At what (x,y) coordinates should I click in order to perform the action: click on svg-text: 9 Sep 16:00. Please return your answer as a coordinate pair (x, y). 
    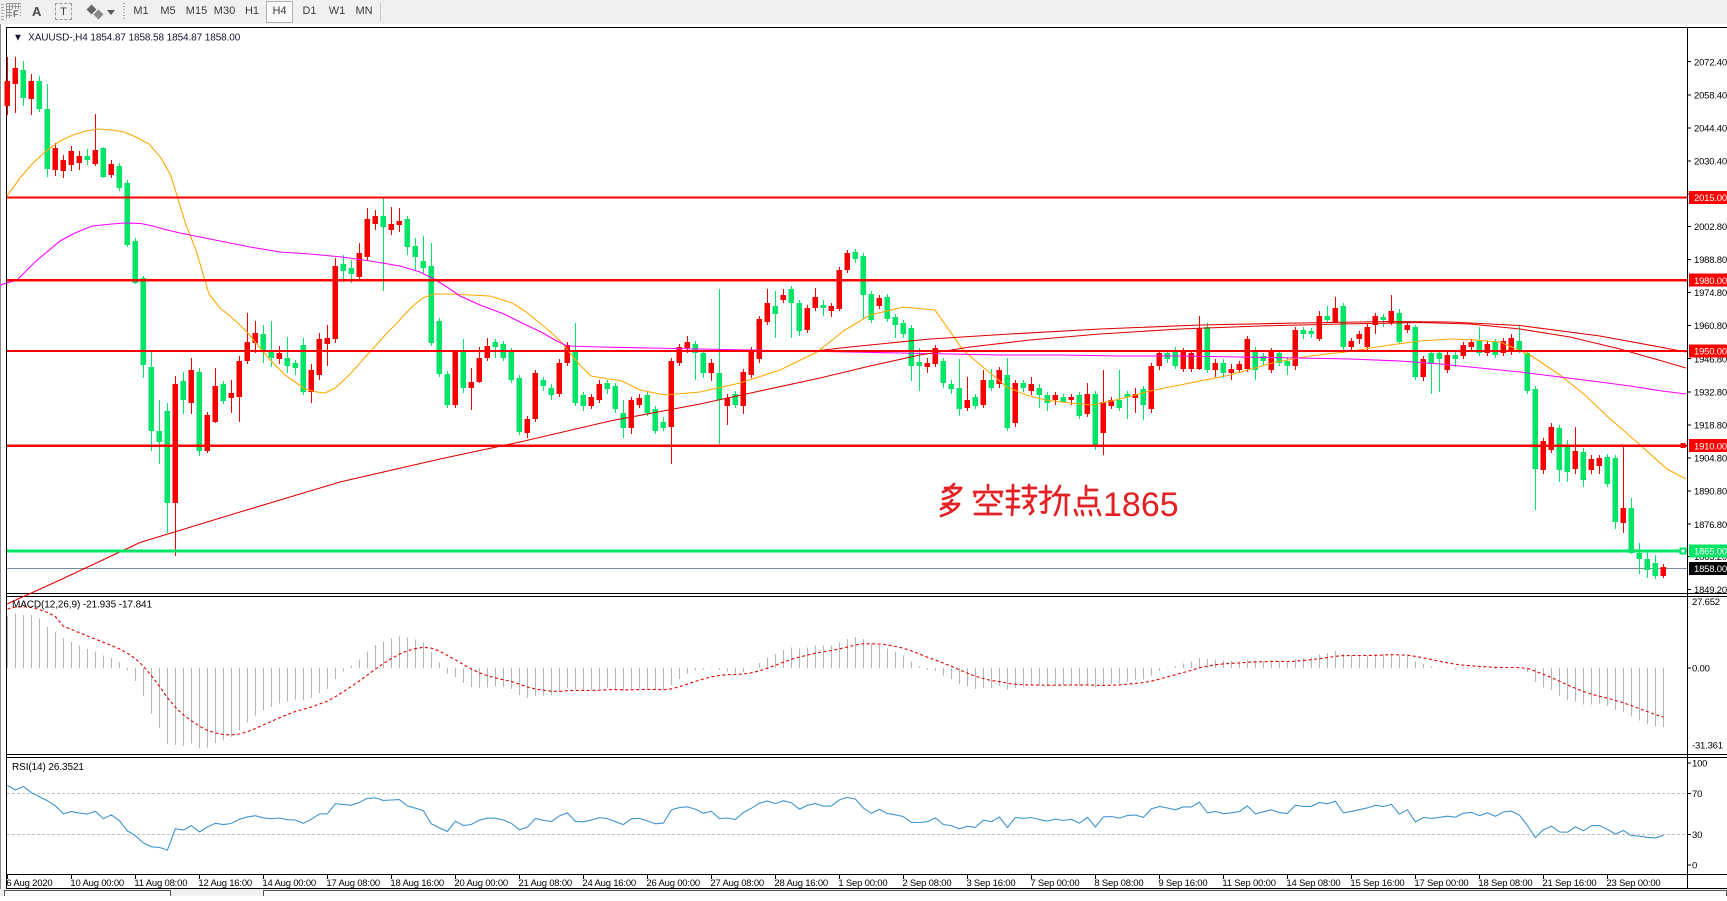
    Looking at the image, I should click on (1182, 883).